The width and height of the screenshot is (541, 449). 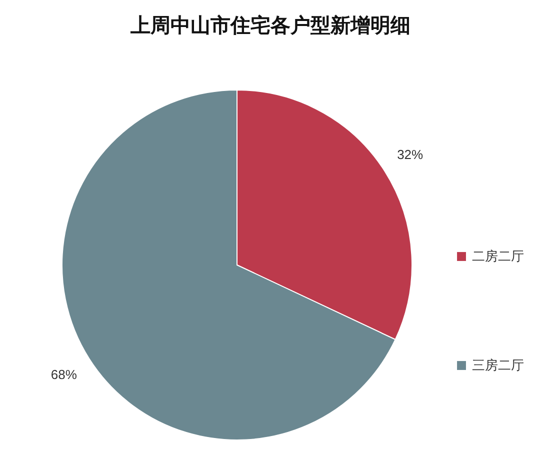 I want to click on legend-label: 三房二厅, so click(x=498, y=365).